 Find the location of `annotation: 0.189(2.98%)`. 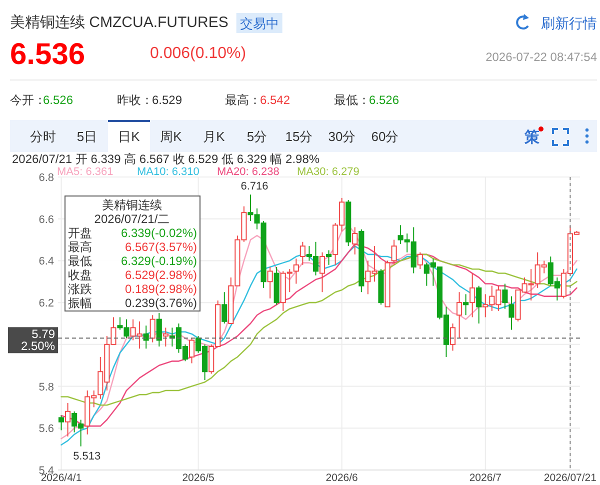

annotation: 0.189(2.98%) is located at coordinates (161, 289).